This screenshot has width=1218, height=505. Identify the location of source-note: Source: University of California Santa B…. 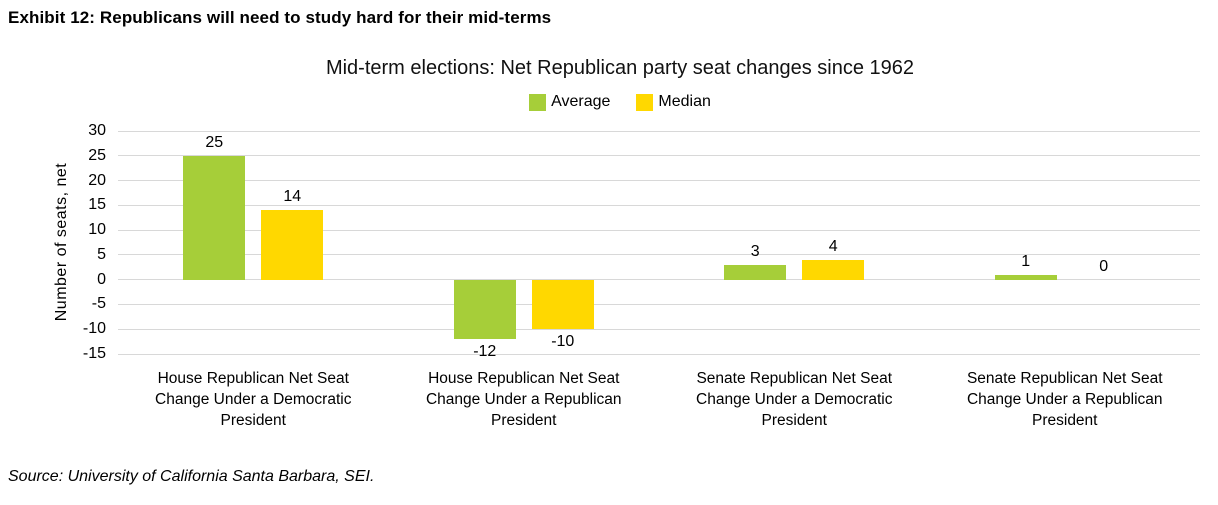
(191, 476).